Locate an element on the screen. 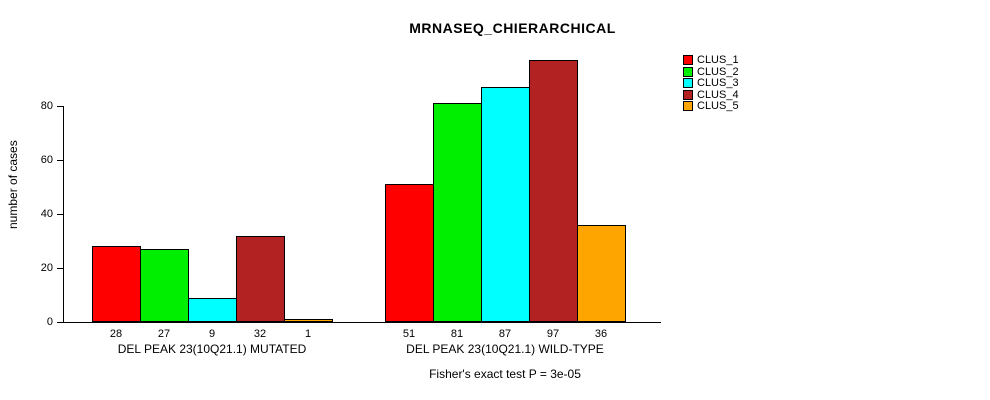 This screenshot has width=990, height=400. legend-label: CLUS_5 is located at coordinates (718, 106).